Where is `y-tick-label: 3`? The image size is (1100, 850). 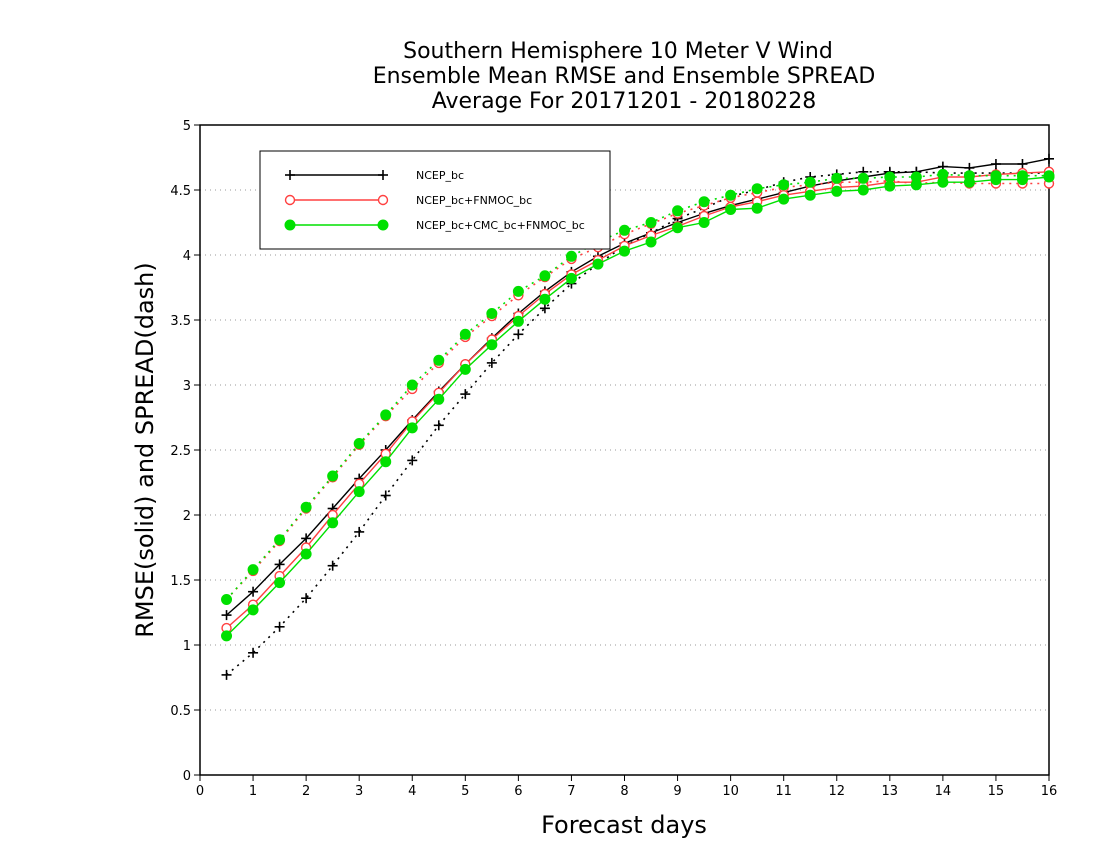
y-tick-label: 3 is located at coordinates (187, 386).